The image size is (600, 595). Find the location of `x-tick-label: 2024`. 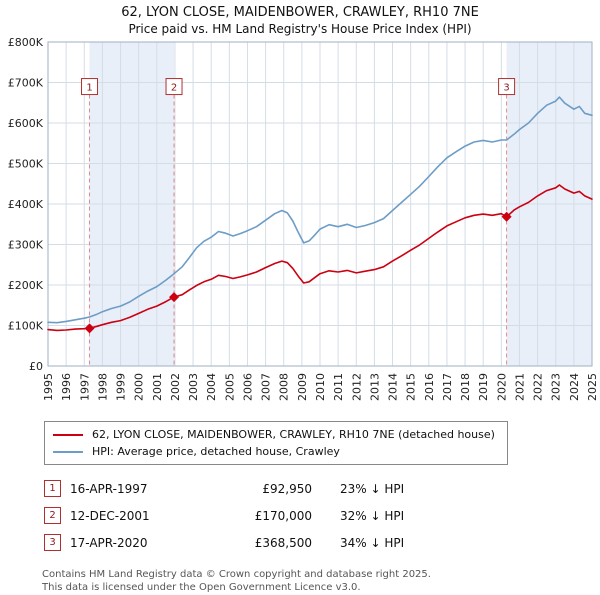

x-tick-label: 2024 is located at coordinates (574, 387).